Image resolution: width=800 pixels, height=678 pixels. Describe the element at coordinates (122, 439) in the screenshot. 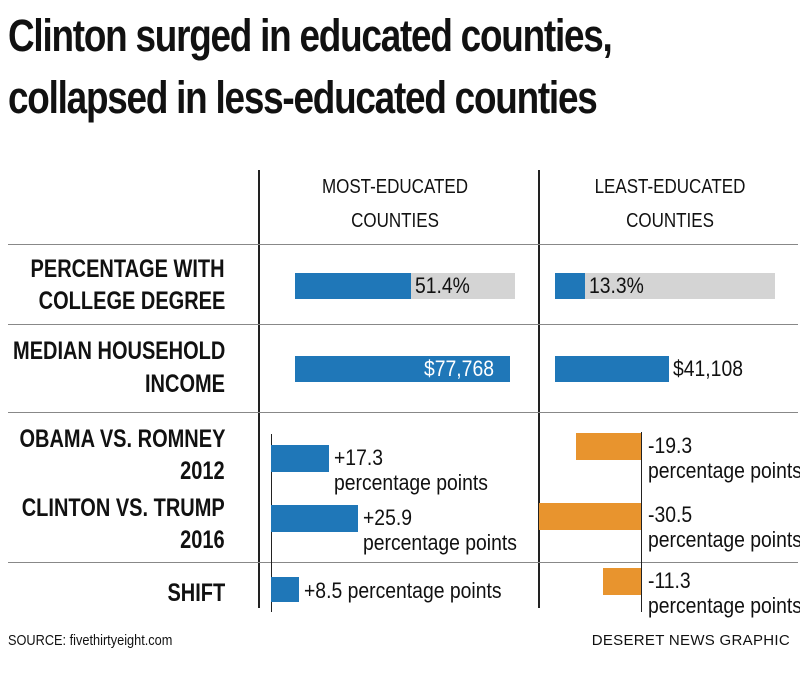

I see `row-label-obama-1: OBAMA VS. ROMNEY` at that location.